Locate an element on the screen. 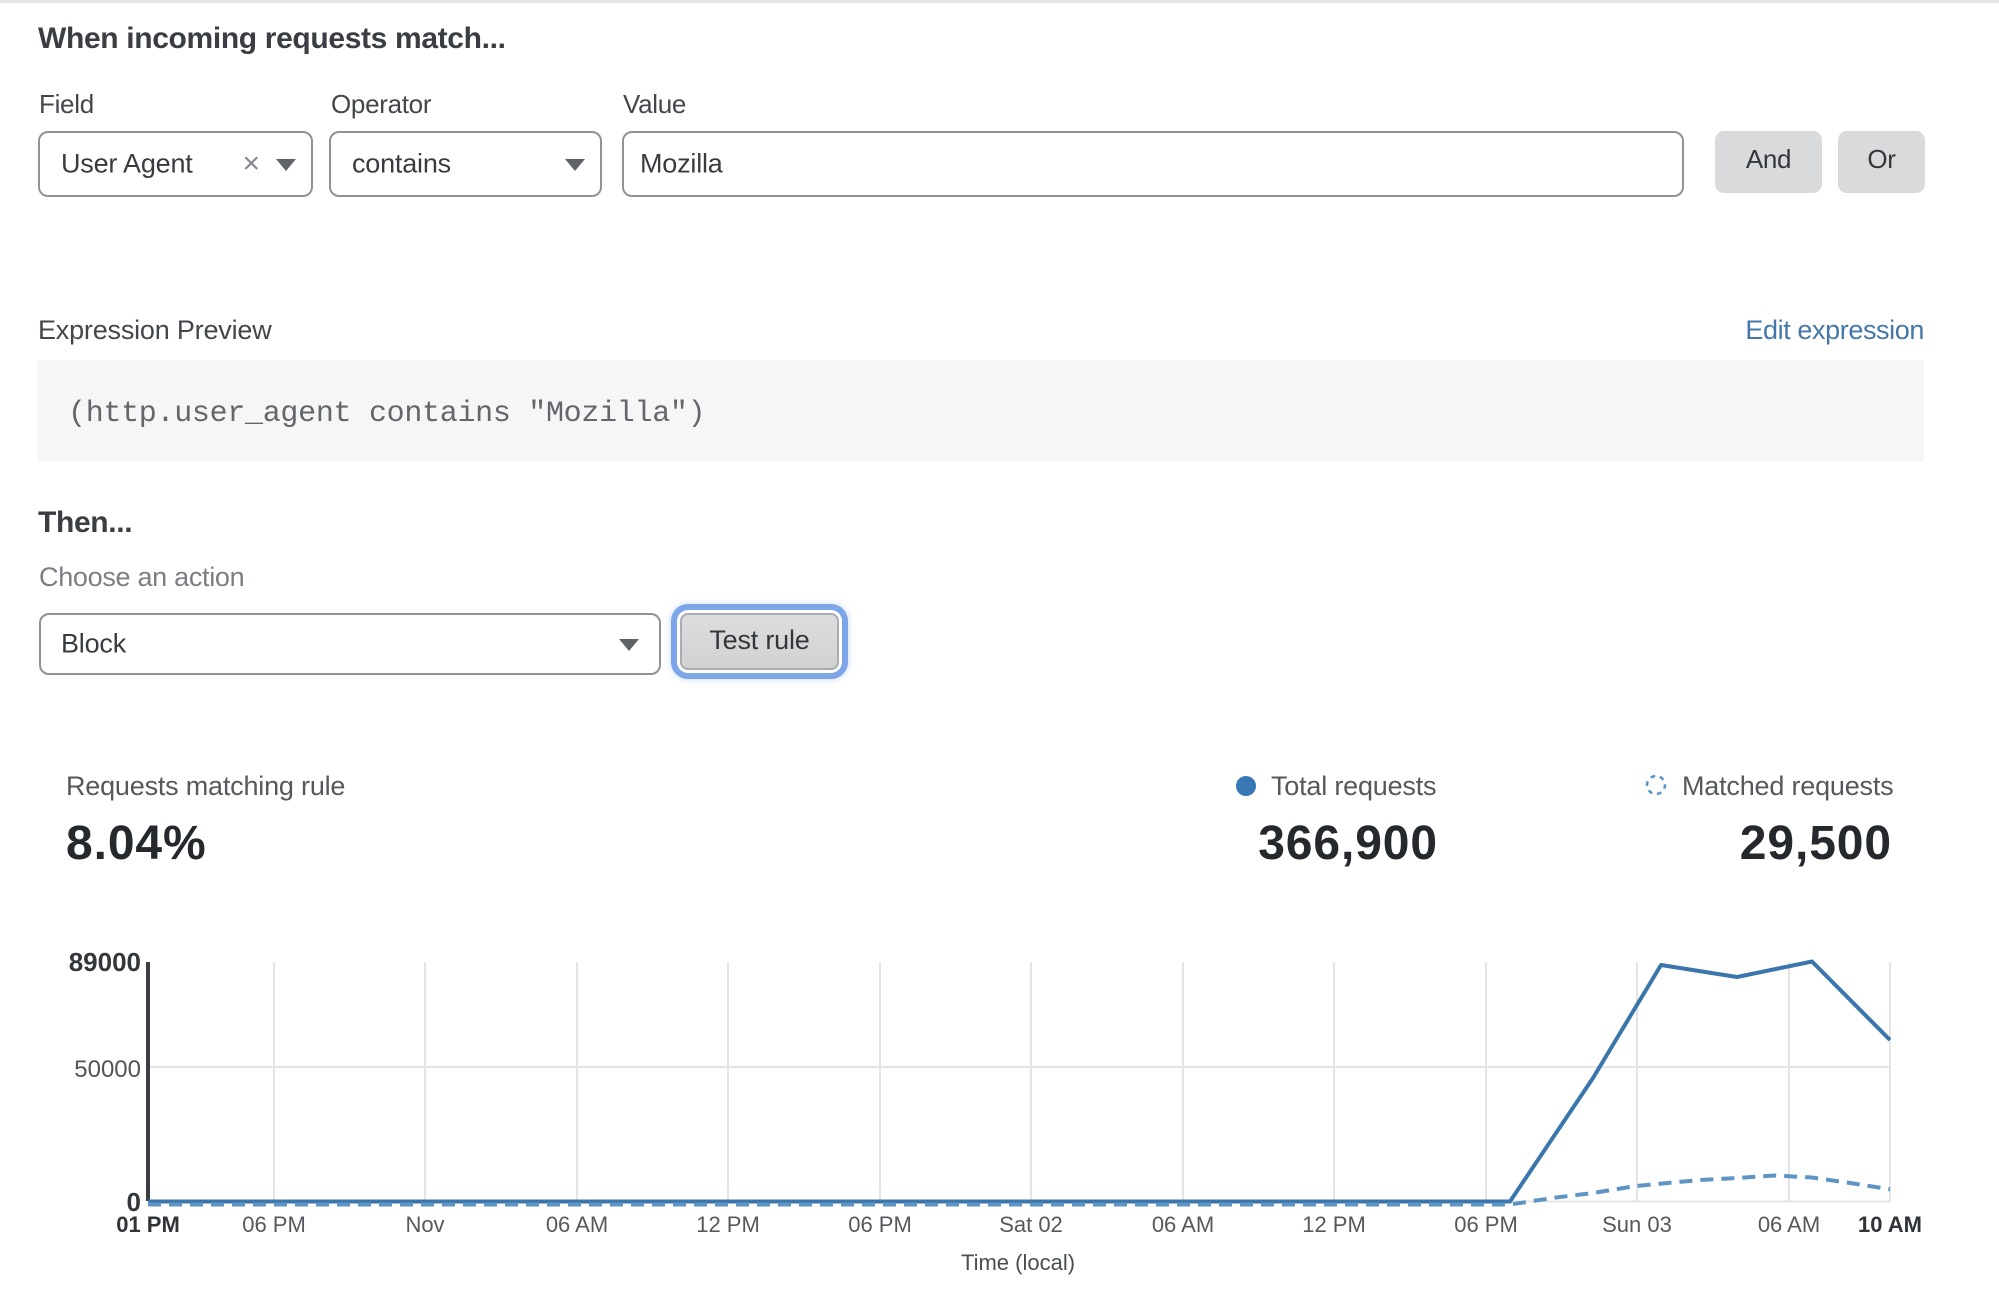  svg-text: 10 AM is located at coordinates (1890, 1224).